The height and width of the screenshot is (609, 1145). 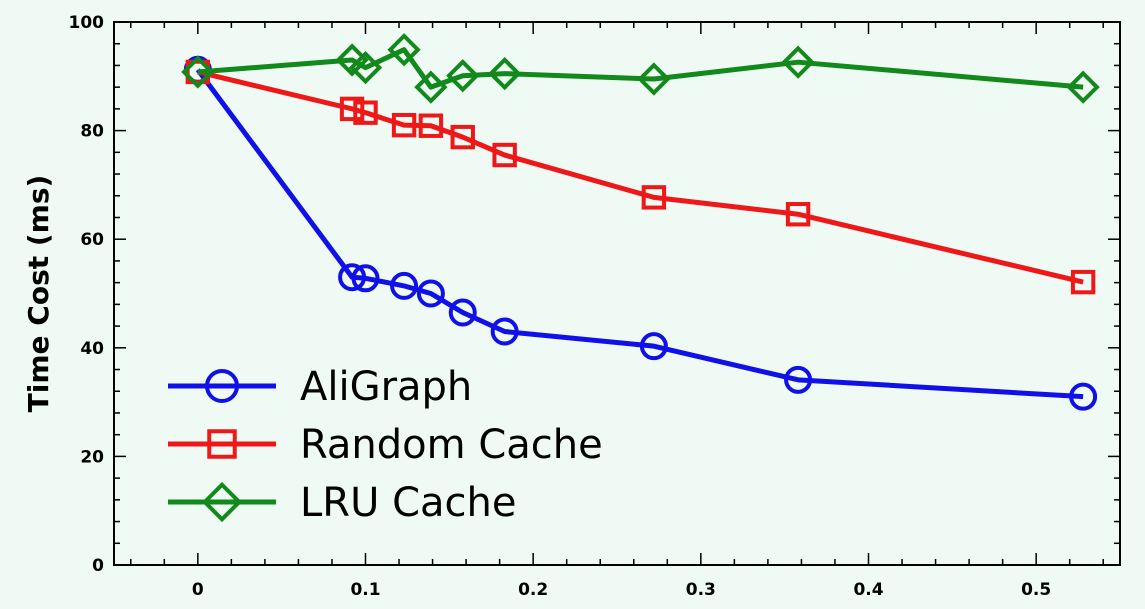 I want to click on legend: AliGraph Random Cache LRU Cache, so click(x=385, y=445).